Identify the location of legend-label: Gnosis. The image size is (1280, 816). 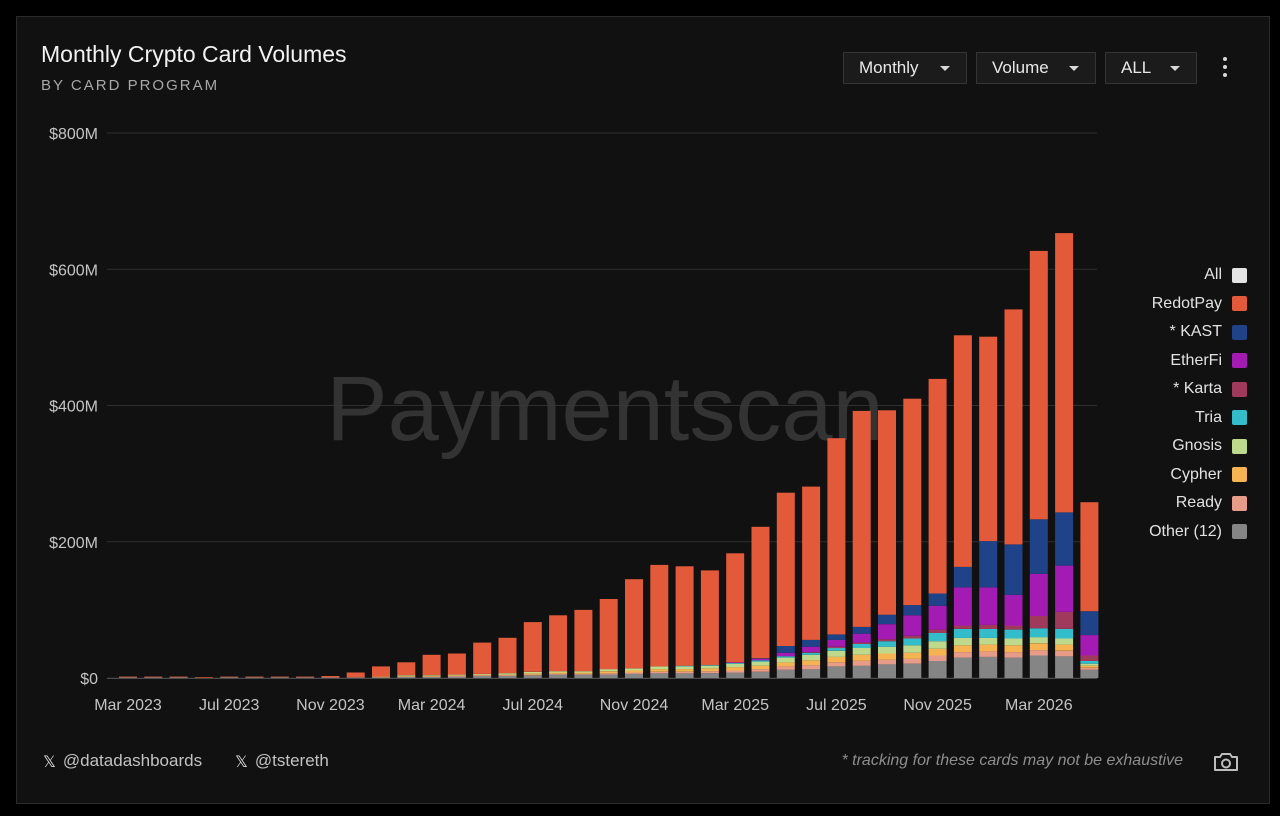
(1197, 445).